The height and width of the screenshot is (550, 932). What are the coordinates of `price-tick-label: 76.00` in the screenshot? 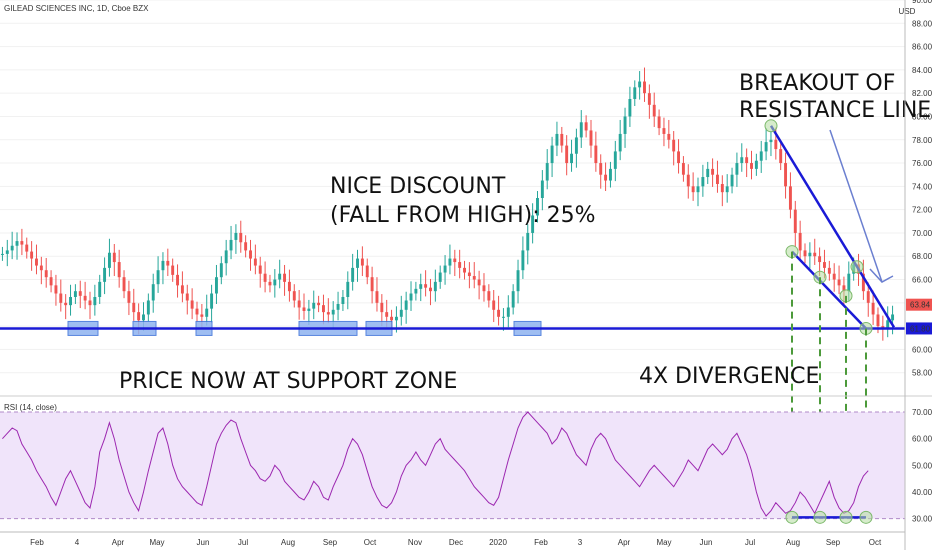 It's located at (922, 163).